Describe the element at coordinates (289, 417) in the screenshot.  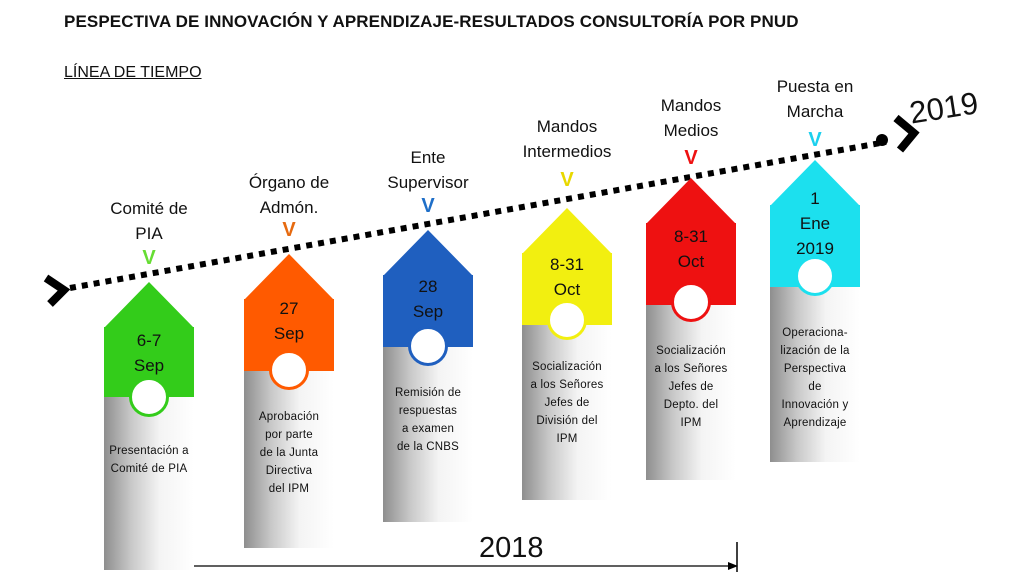
I see `stage-description-line: Aprobación` at that location.